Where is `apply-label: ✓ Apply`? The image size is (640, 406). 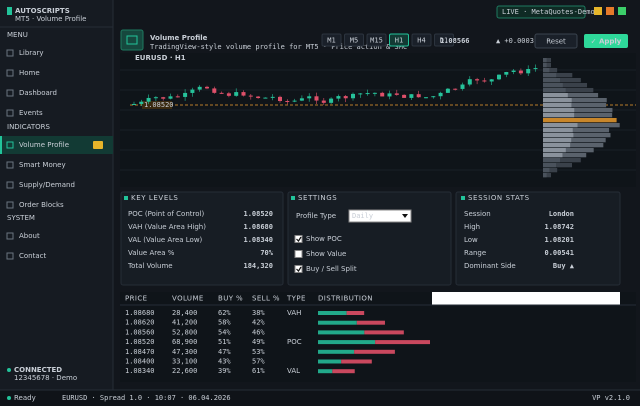 apply-label: ✓ Apply is located at coordinates (606, 42).